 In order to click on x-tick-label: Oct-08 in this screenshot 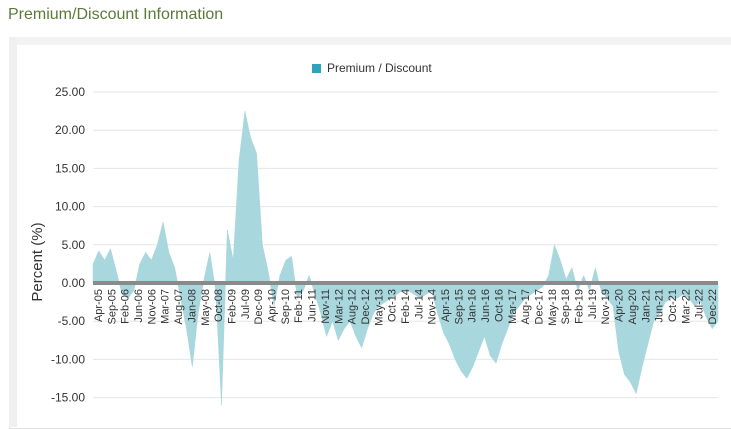, I will do `click(219, 305)`.